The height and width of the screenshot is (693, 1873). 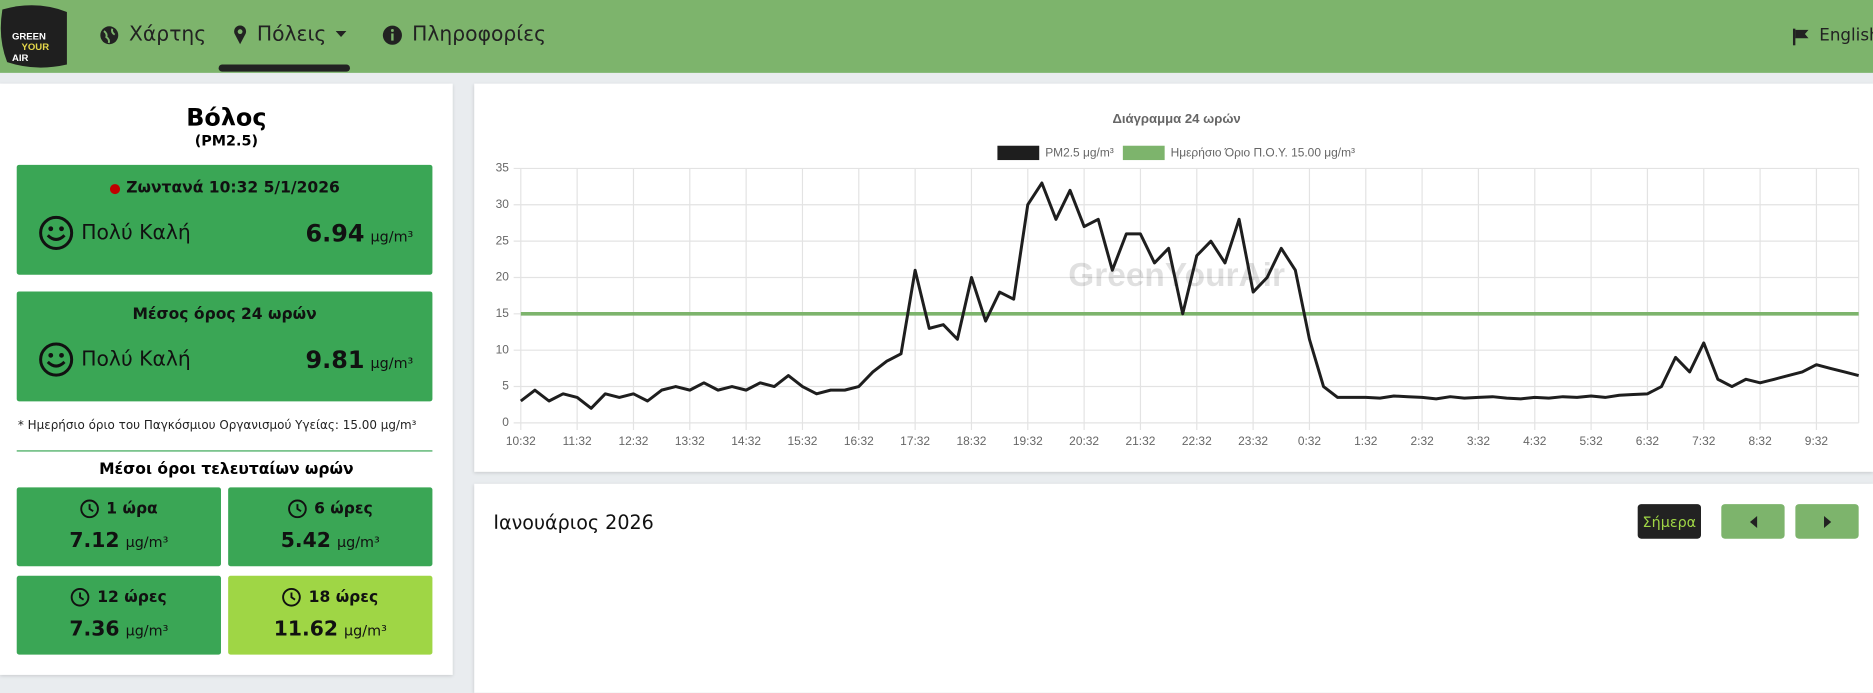 I want to click on average-value-row: 7.36 μg/m³, so click(x=119, y=630).